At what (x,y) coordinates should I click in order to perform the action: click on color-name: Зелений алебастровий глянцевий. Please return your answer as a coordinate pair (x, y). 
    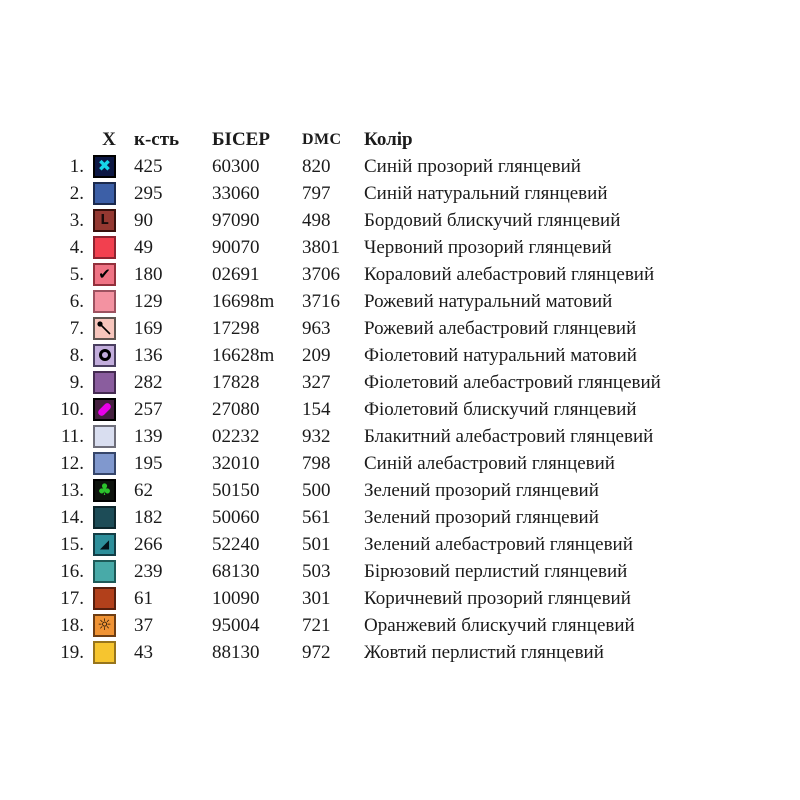
    Looking at the image, I should click on (498, 544).